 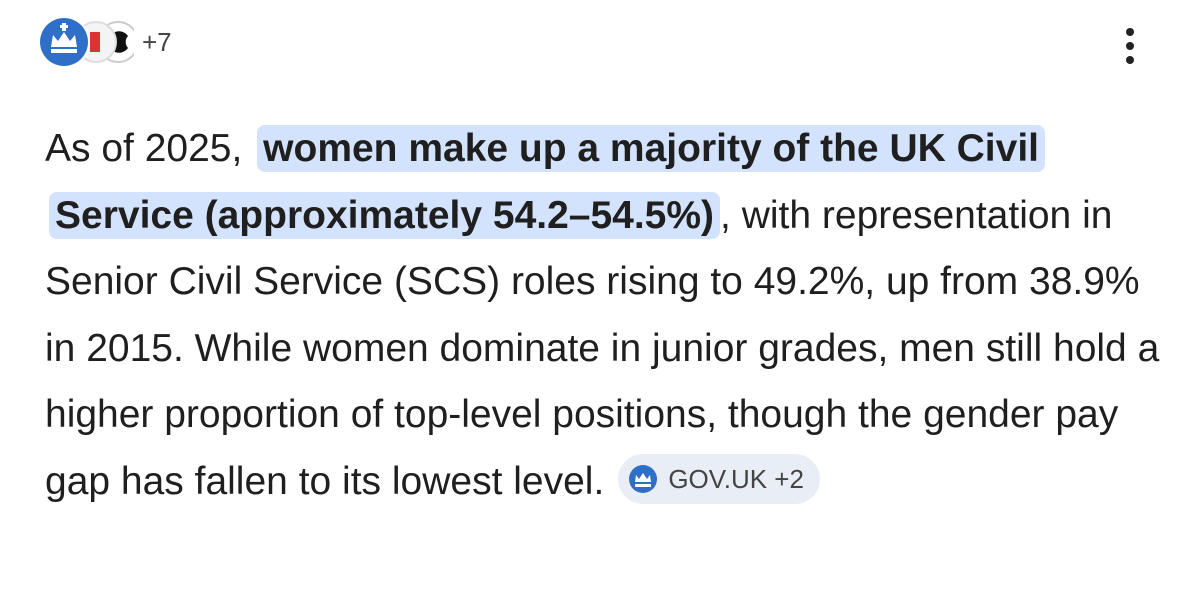 I want to click on citation-more: +2, so click(x=789, y=478).